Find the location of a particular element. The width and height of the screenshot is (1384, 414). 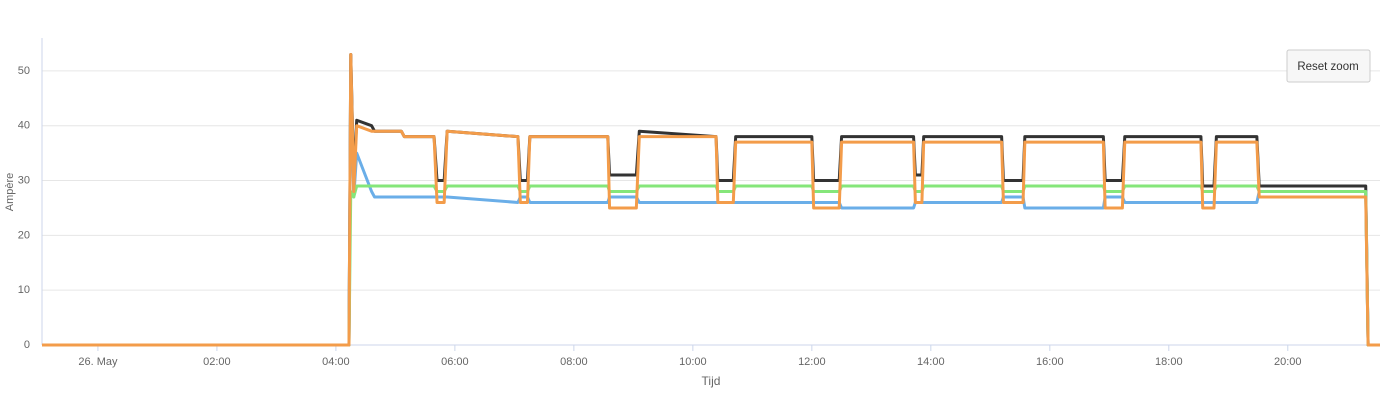

y-tick-label: 0 is located at coordinates (27, 345).